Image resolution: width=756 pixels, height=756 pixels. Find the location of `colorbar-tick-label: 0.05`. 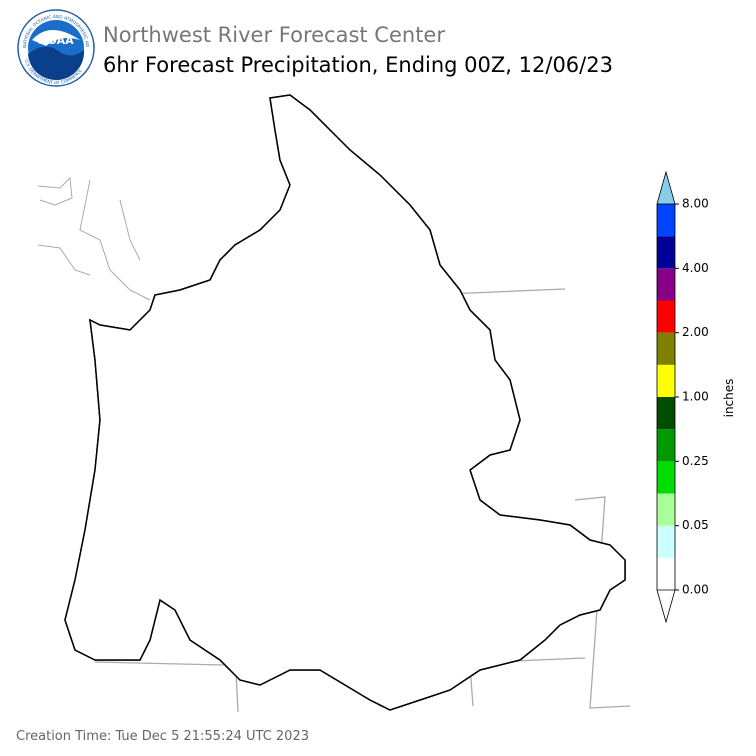

colorbar-tick-label: 0.05 is located at coordinates (695, 525).